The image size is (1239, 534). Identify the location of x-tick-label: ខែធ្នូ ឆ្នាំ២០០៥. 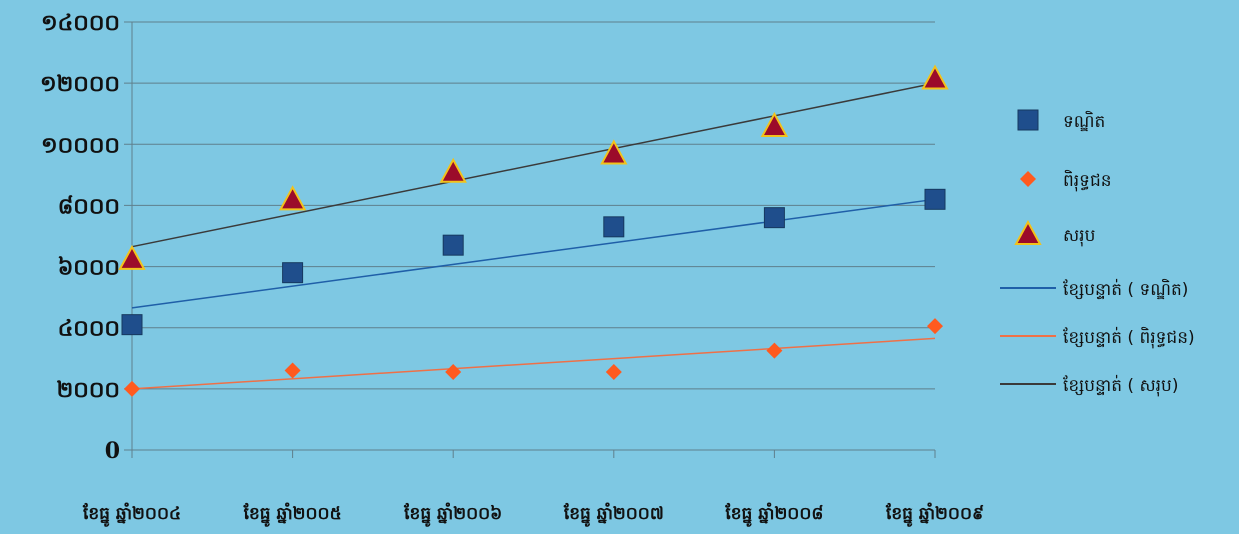
(292, 514).